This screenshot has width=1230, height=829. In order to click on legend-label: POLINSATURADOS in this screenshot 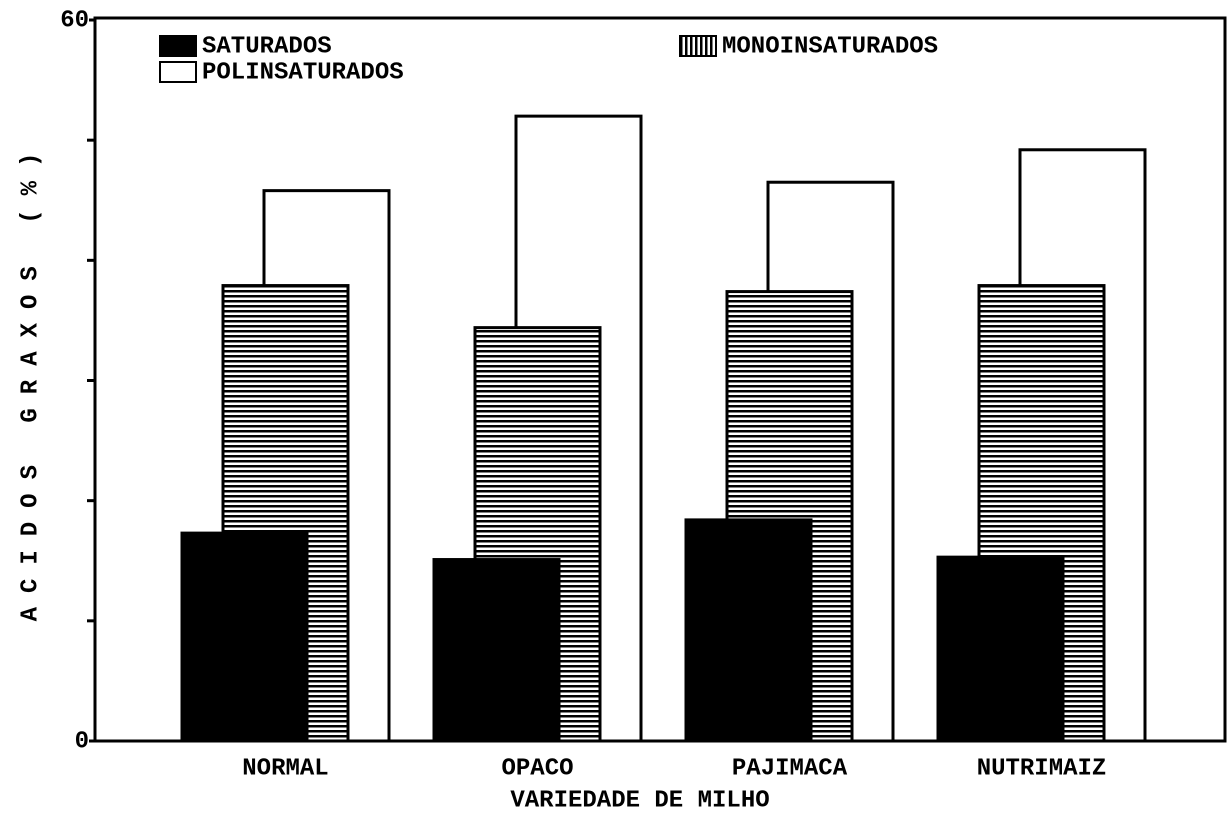, I will do `click(303, 72)`.